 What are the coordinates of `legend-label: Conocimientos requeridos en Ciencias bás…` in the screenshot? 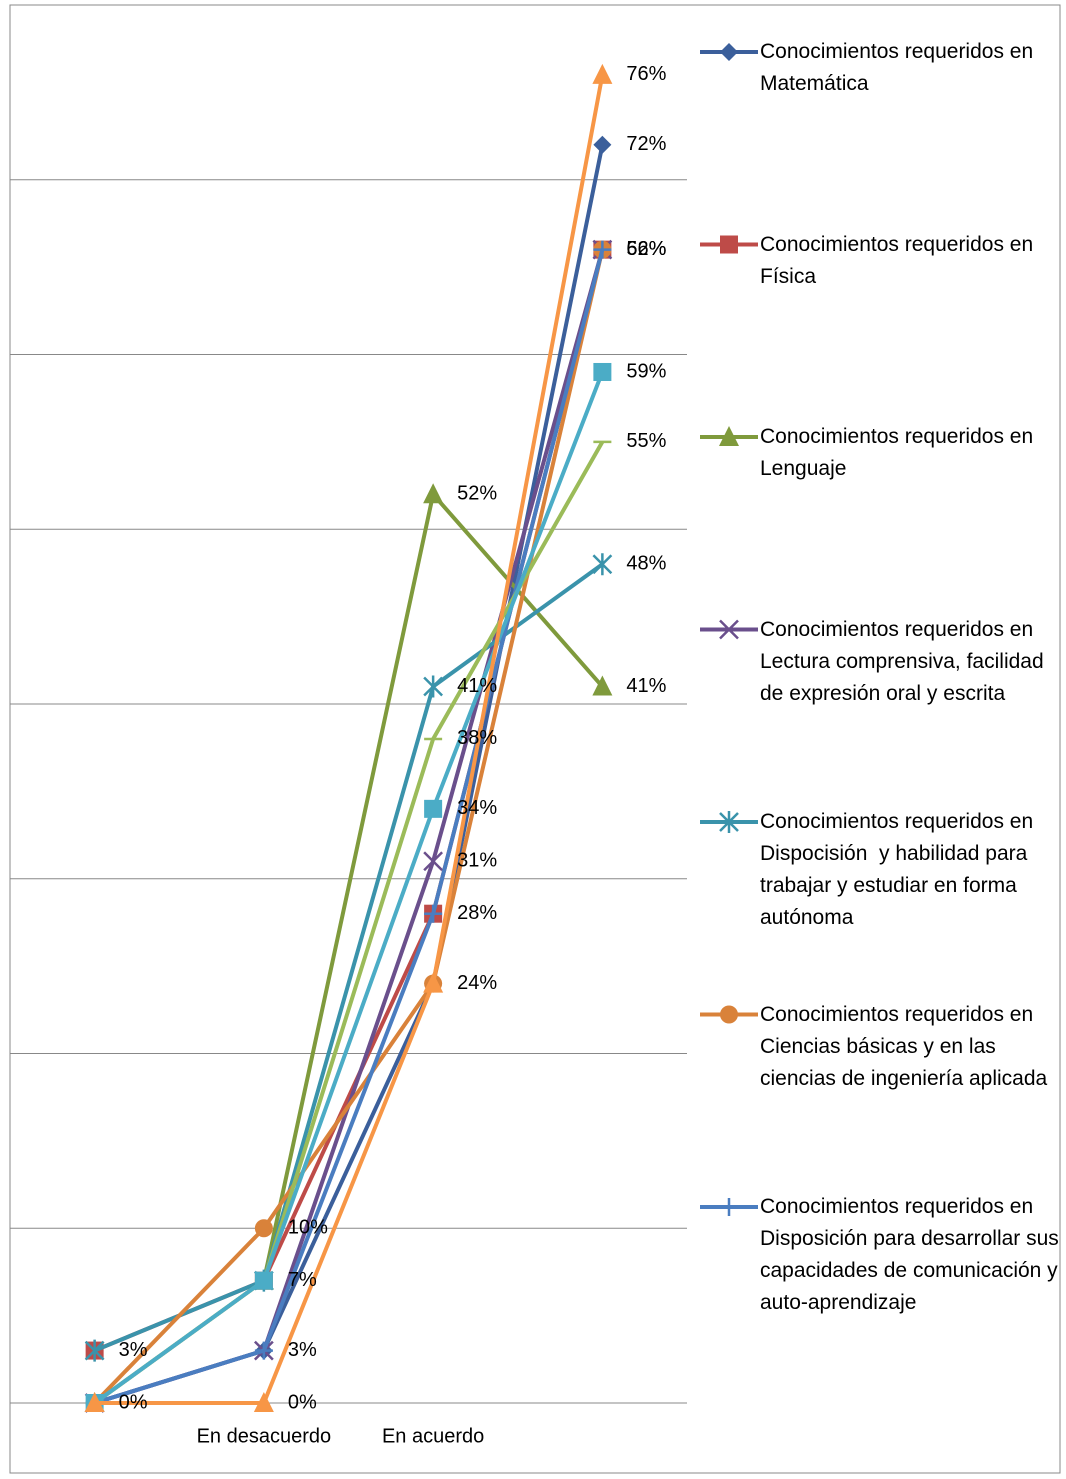 It's located at (905, 1046).